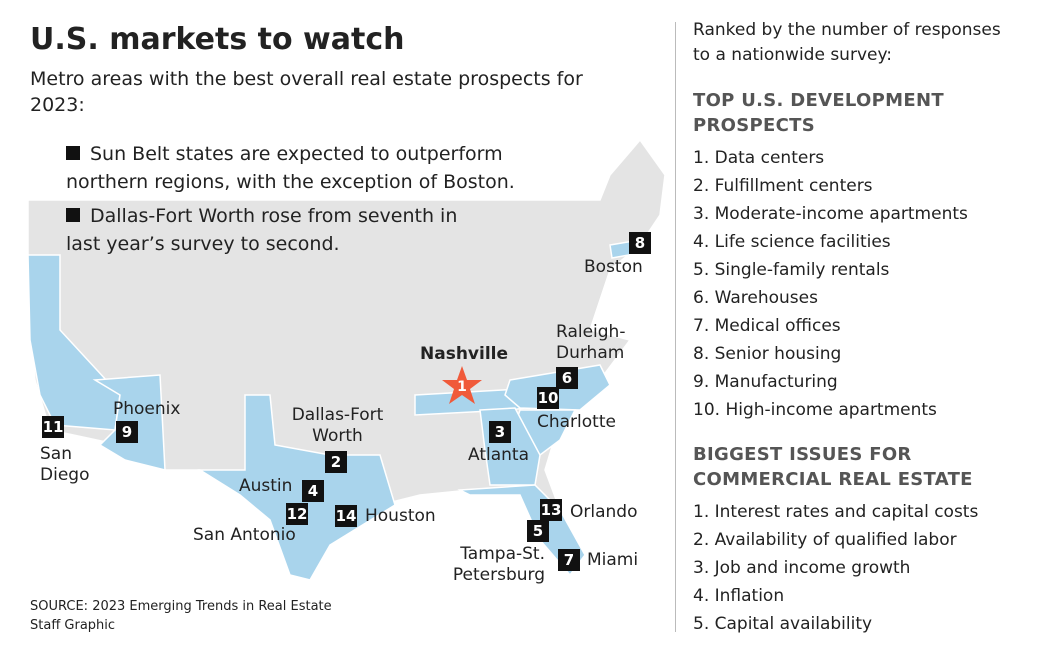 This screenshot has width=1061, height=656. What do you see at coordinates (551, 510) in the screenshot?
I see `marker-rank: 13` at bounding box center [551, 510].